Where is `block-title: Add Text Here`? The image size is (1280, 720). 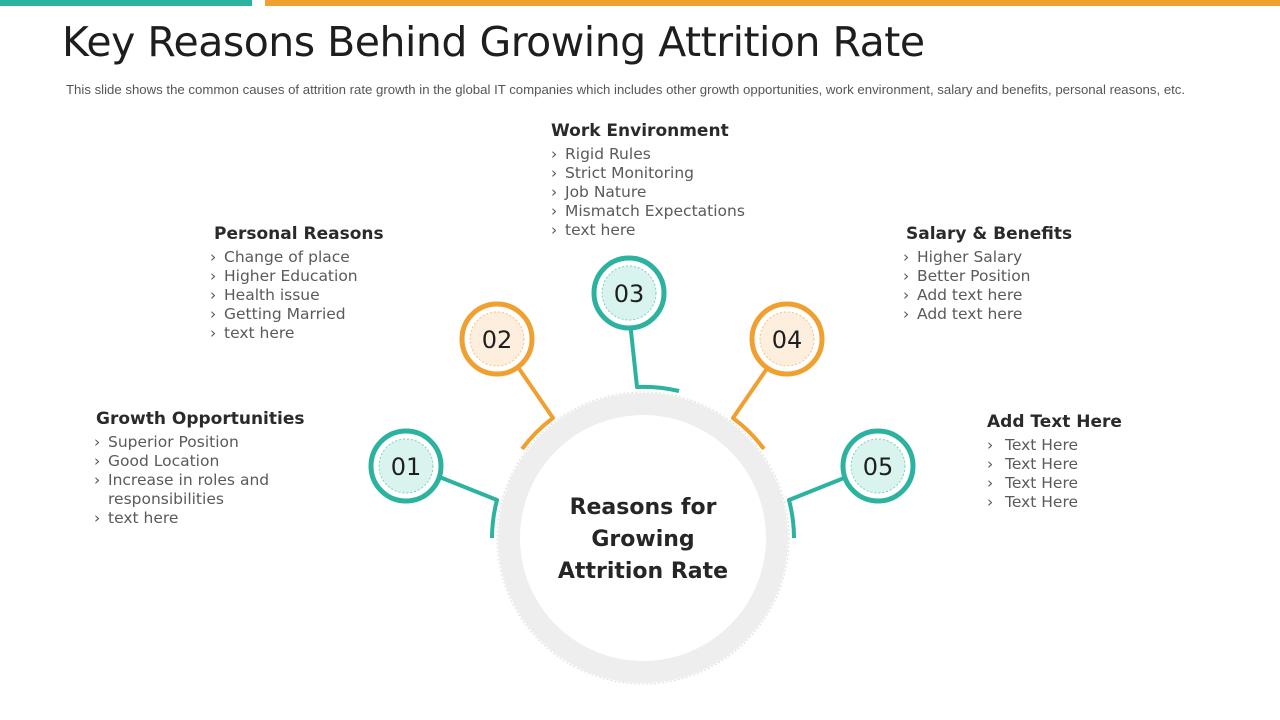 block-title: Add Text Here is located at coordinates (1054, 422).